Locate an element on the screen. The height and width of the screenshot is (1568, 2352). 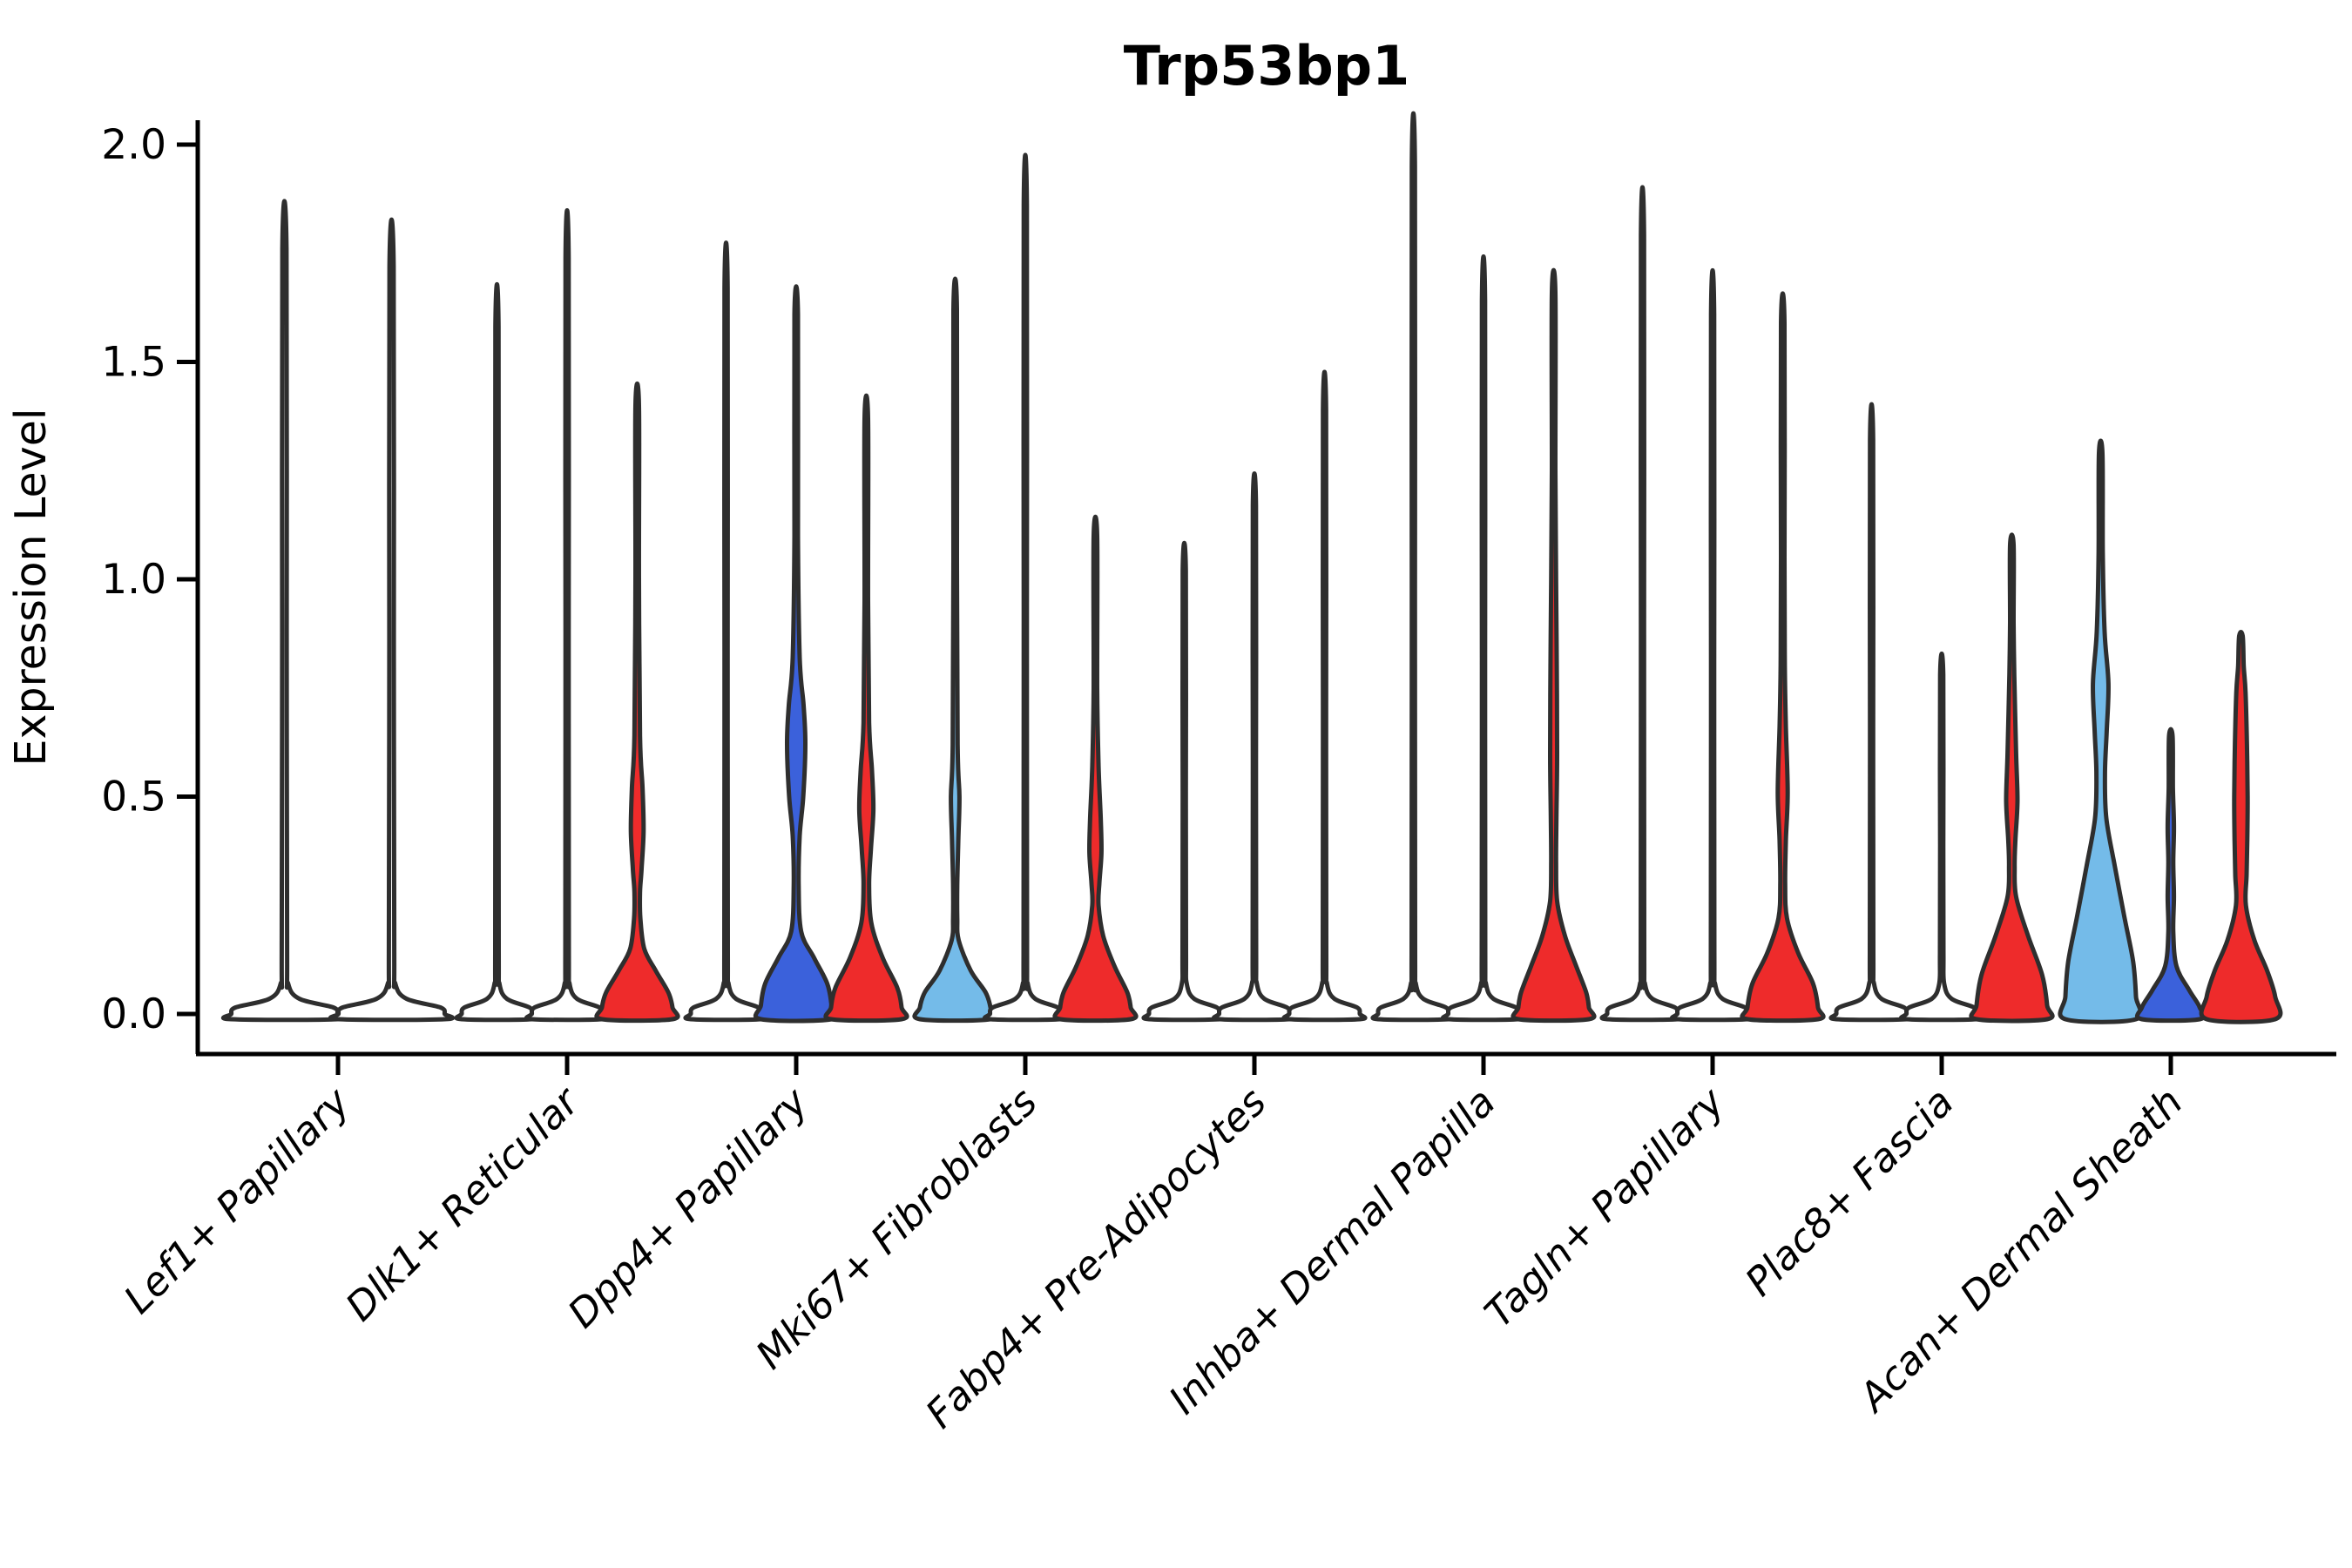
x-tick-label-2: Dpp4+ Papillary is located at coordinates (688, 1207).